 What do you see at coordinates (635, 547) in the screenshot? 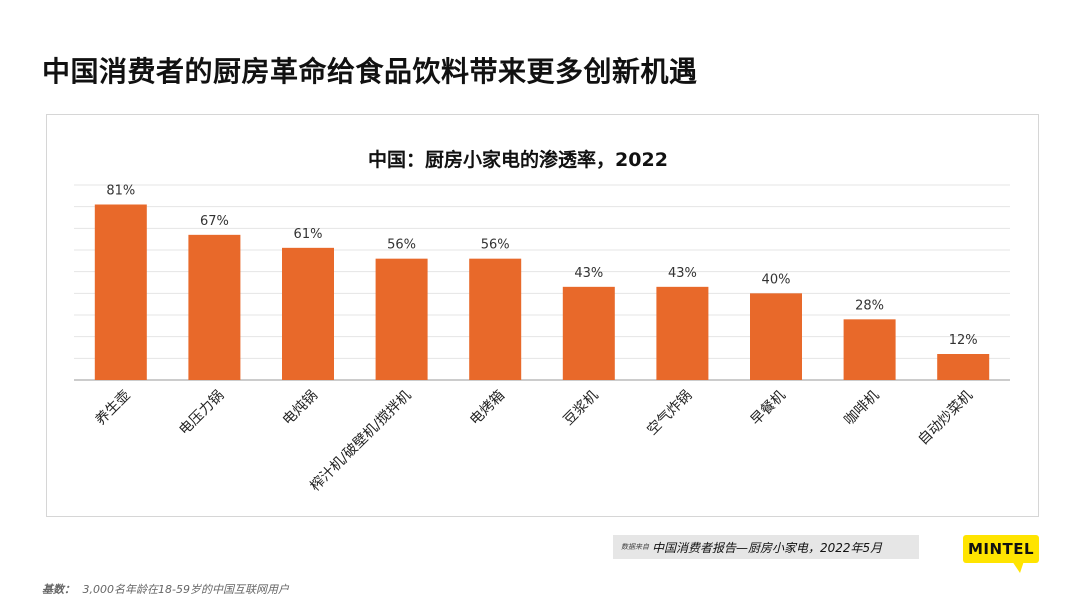
I see `source-label: 数据来自` at bounding box center [635, 547].